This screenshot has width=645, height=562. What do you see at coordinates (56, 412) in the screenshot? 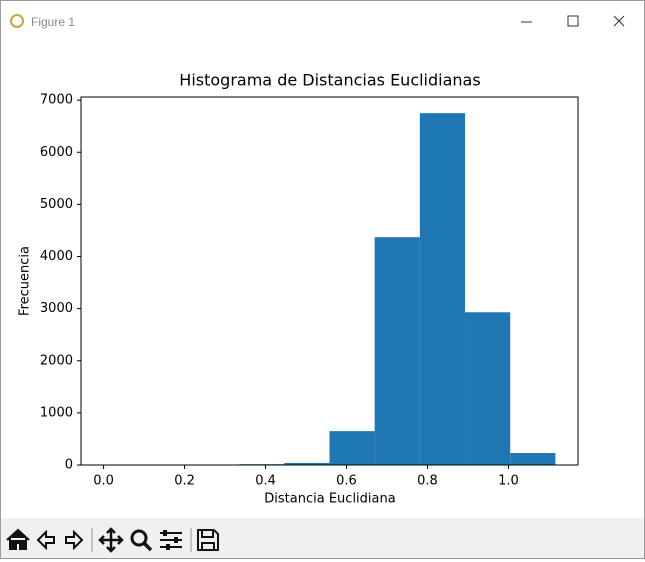
I see `y-tick-label: 1000` at bounding box center [56, 412].